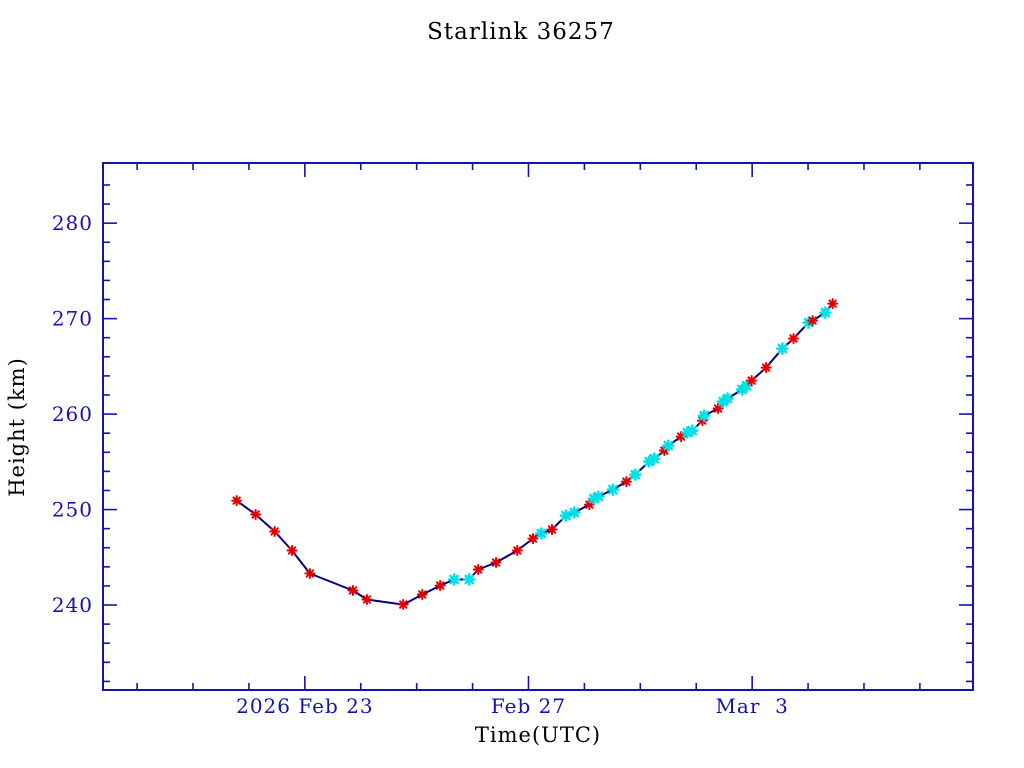  I want to click on y-tick-label: 240, so click(72, 605).